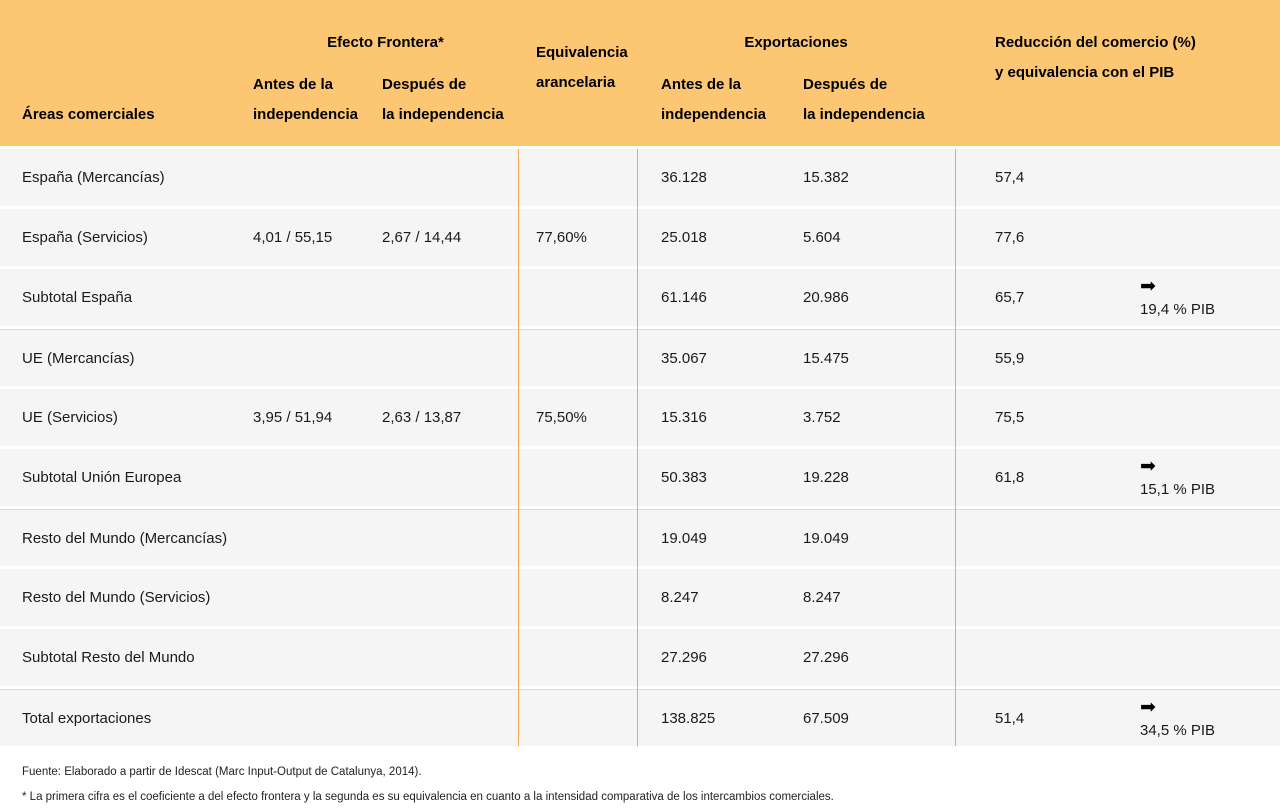 The height and width of the screenshot is (810, 1280). Describe the element at coordinates (822, 597) in the screenshot. I see `cell-export-despues: 8.247` at that location.